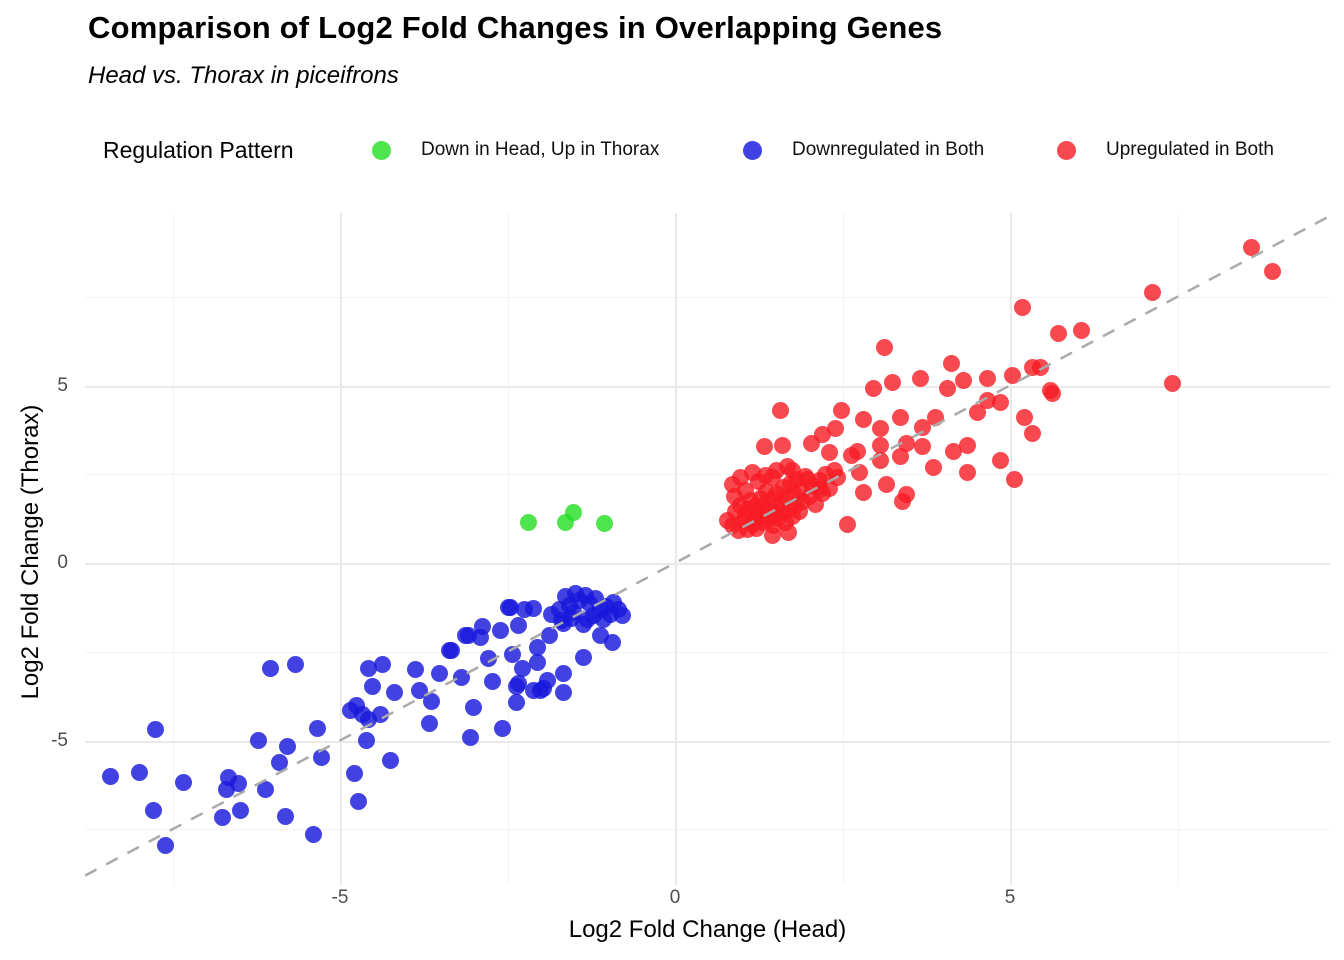 The image size is (1344, 960). Describe the element at coordinates (62, 562) in the screenshot. I see `y-tick-label: 0` at that location.